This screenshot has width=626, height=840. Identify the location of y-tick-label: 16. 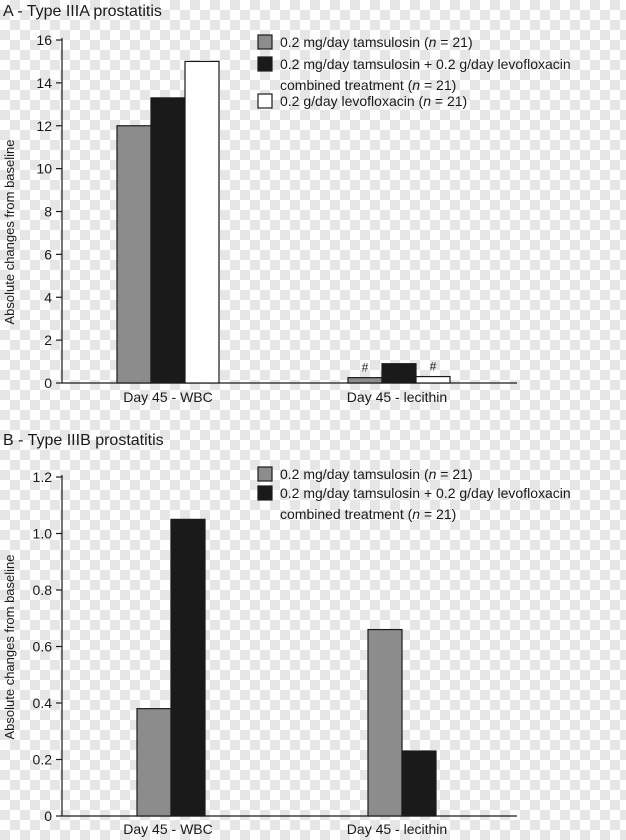
(44, 40).